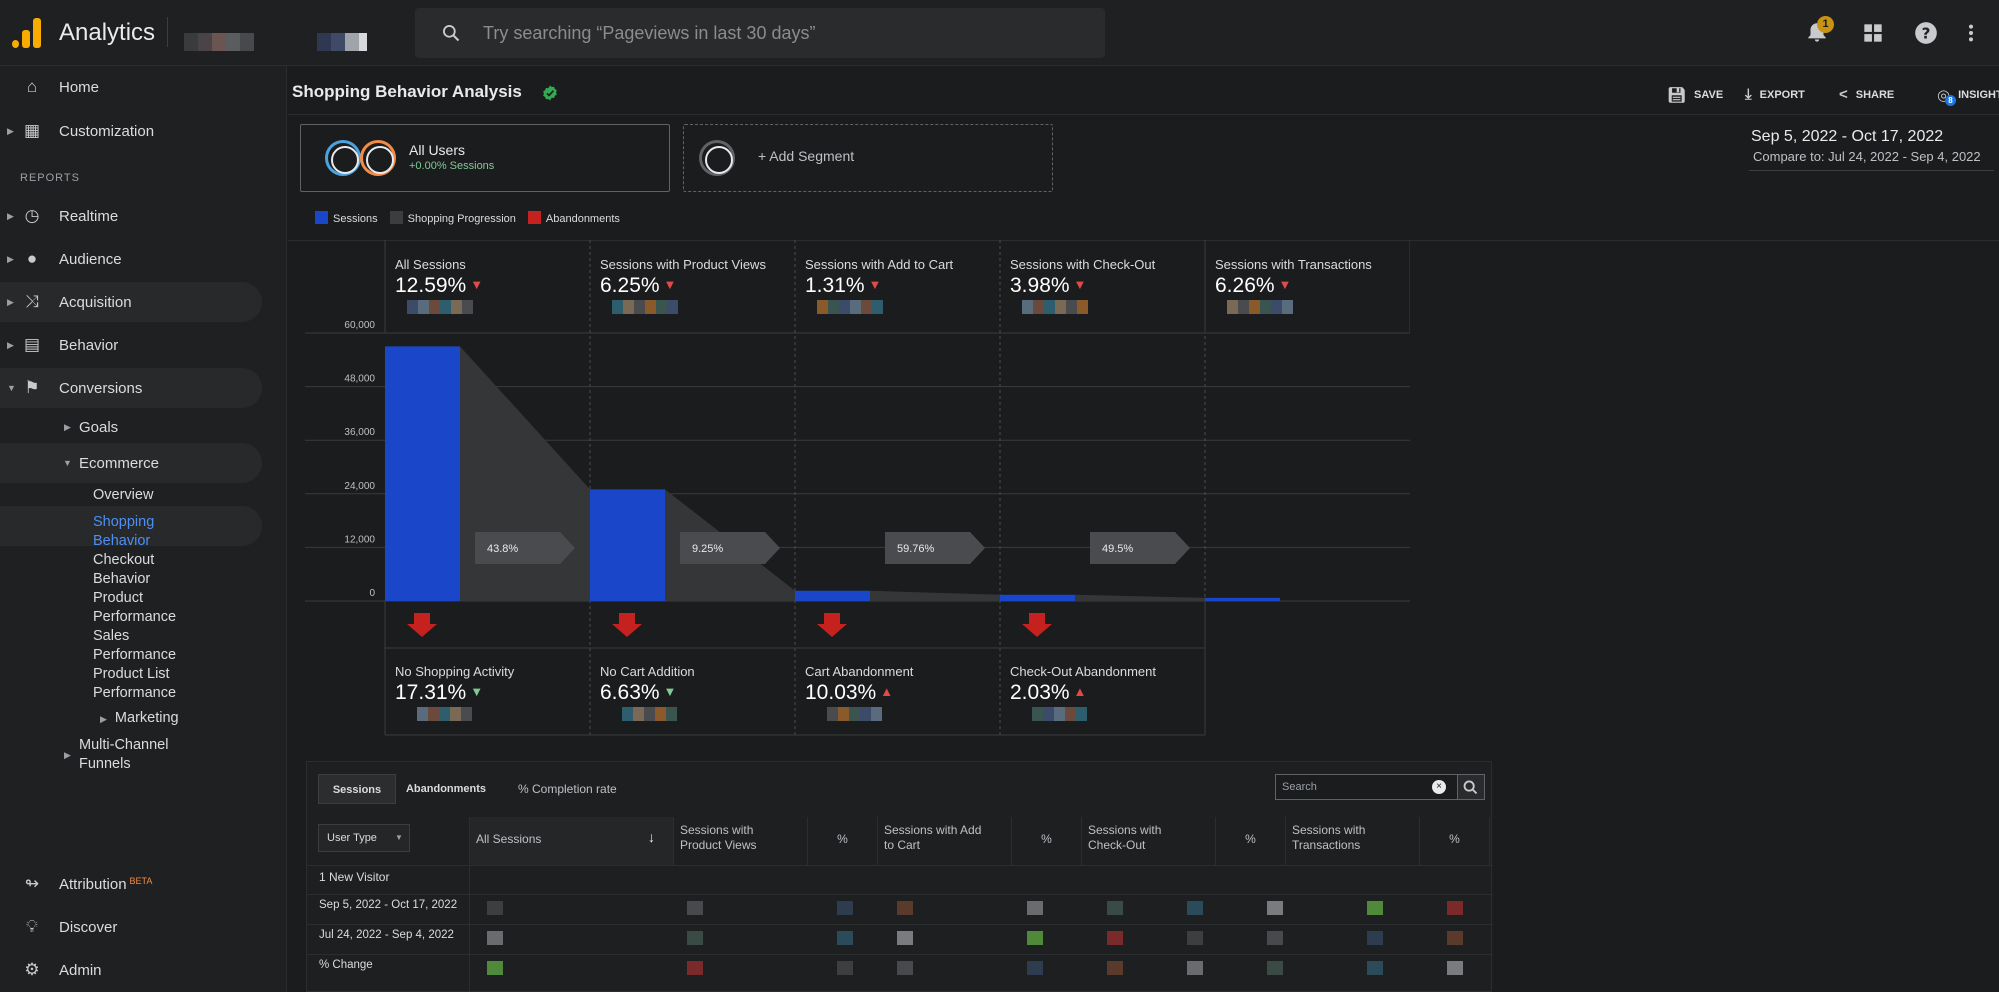 The image size is (1999, 992). I want to click on ecommerce-marketing: ▶ Marketing, so click(139, 718).